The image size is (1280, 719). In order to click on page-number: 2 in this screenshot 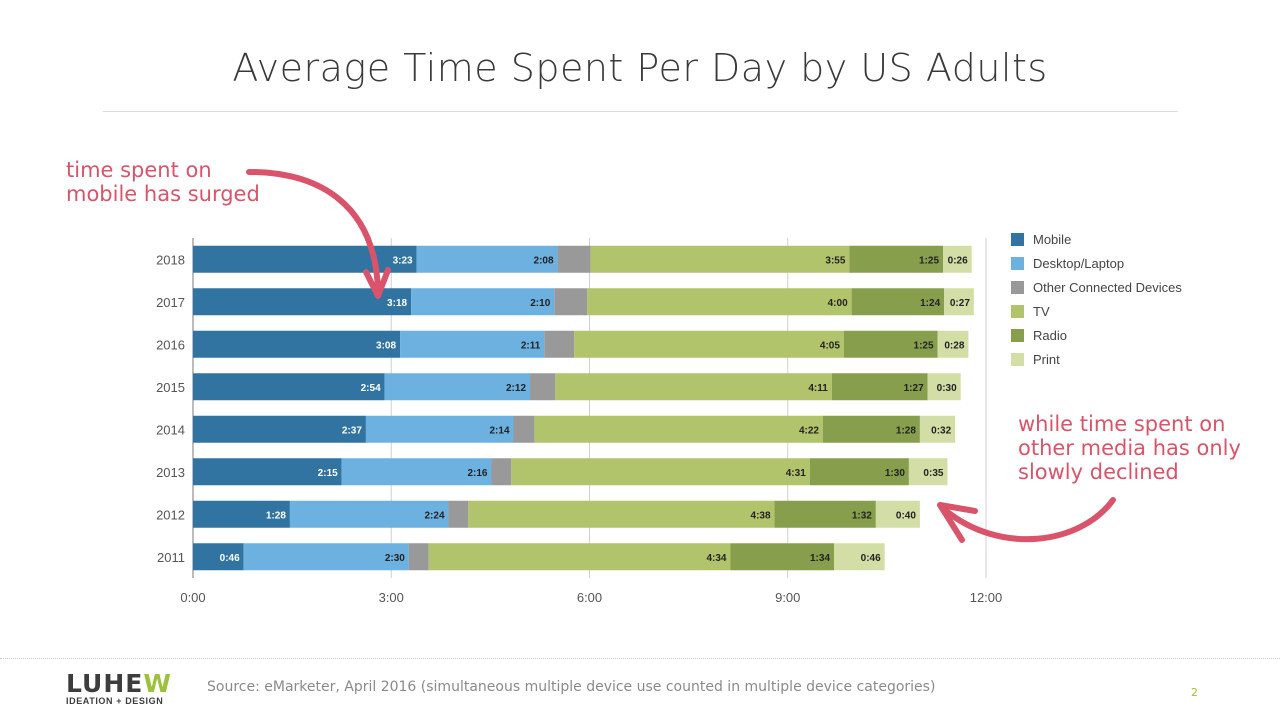, I will do `click(1194, 692)`.